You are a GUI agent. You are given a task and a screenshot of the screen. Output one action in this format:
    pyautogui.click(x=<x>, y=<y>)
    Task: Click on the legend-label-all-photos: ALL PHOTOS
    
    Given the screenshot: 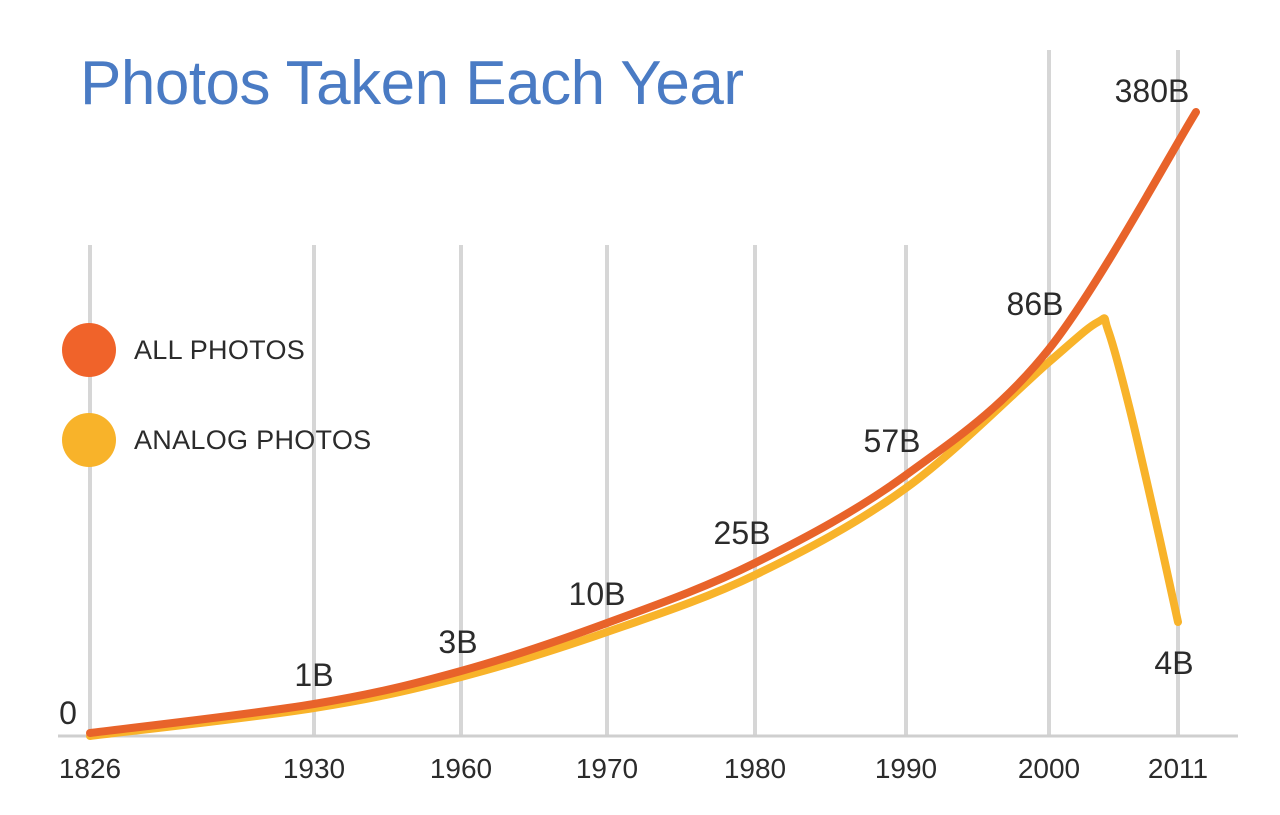 What is the action you would take?
    pyautogui.click(x=220, y=349)
    